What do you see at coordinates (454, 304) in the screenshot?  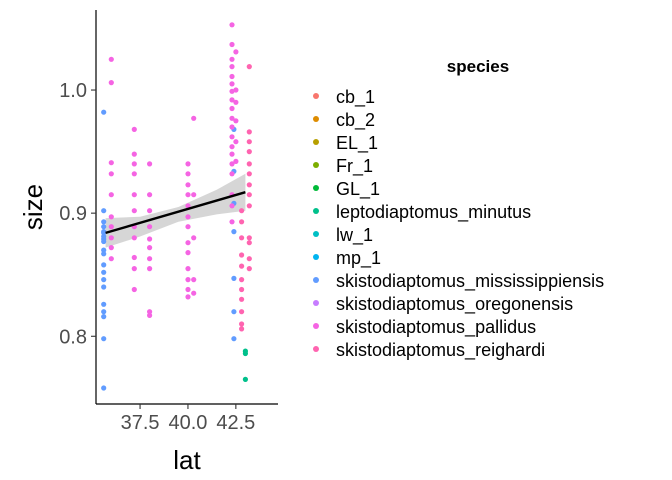 I see `legend-label-skistodiaptomus_oregonensis: skistodiaptomus_oregonensis` at bounding box center [454, 304].